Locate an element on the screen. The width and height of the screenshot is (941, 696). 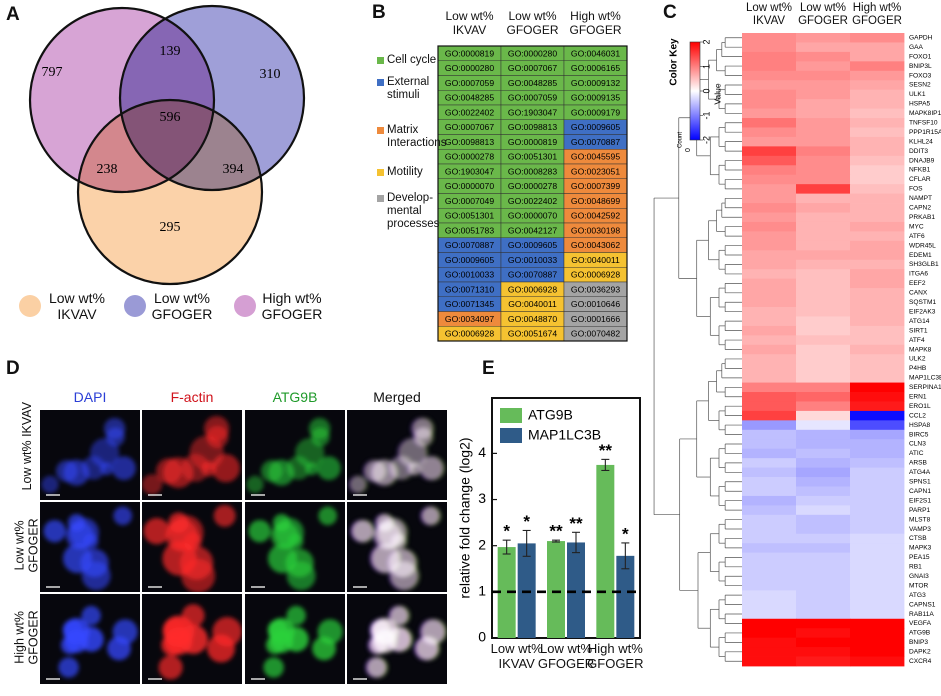
legend-label: Low wt% GFOGER is located at coordinates (182, 306).